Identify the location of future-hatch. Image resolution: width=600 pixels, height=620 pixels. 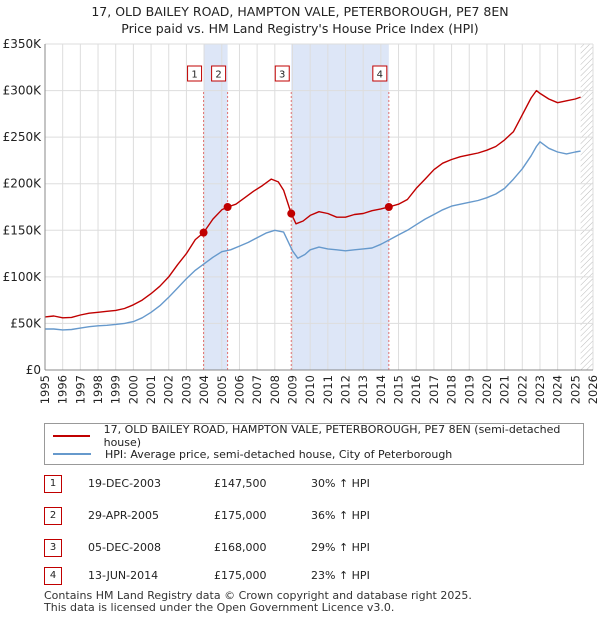
(586, 207).